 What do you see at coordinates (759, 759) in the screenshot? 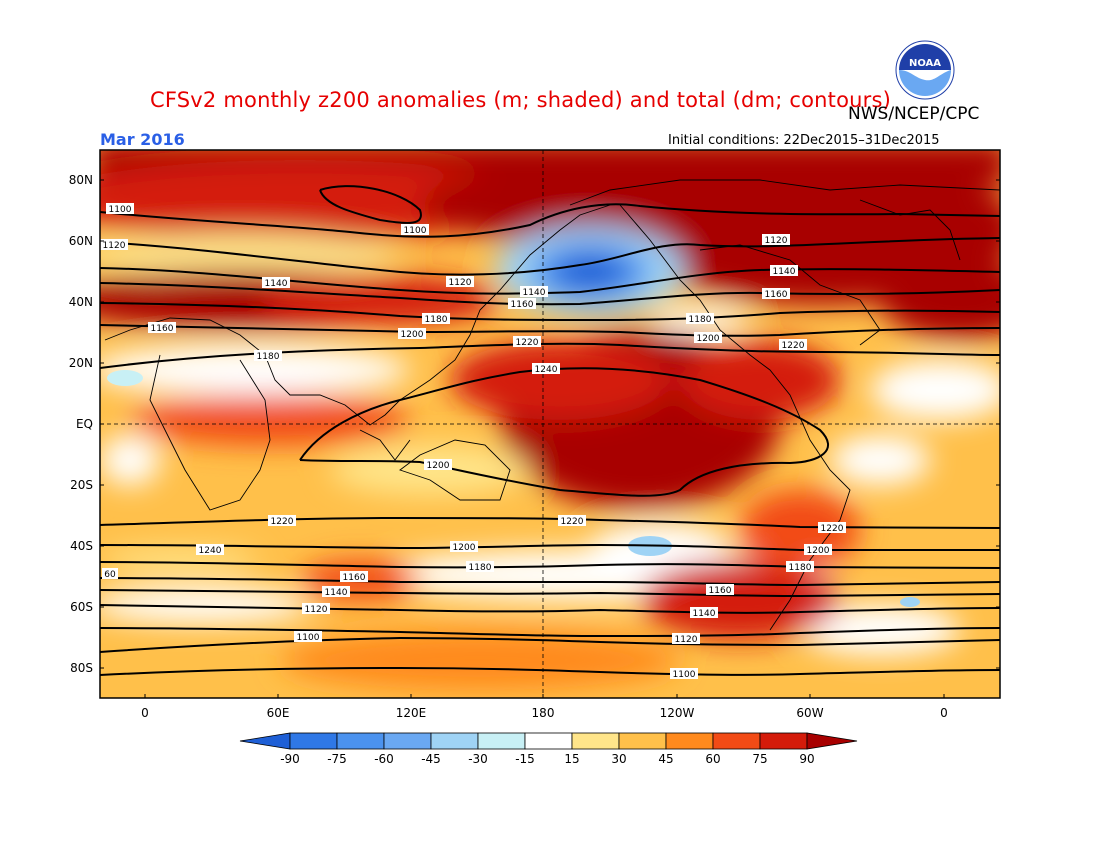
I see `colorbar-tick-label: 75` at bounding box center [759, 759].